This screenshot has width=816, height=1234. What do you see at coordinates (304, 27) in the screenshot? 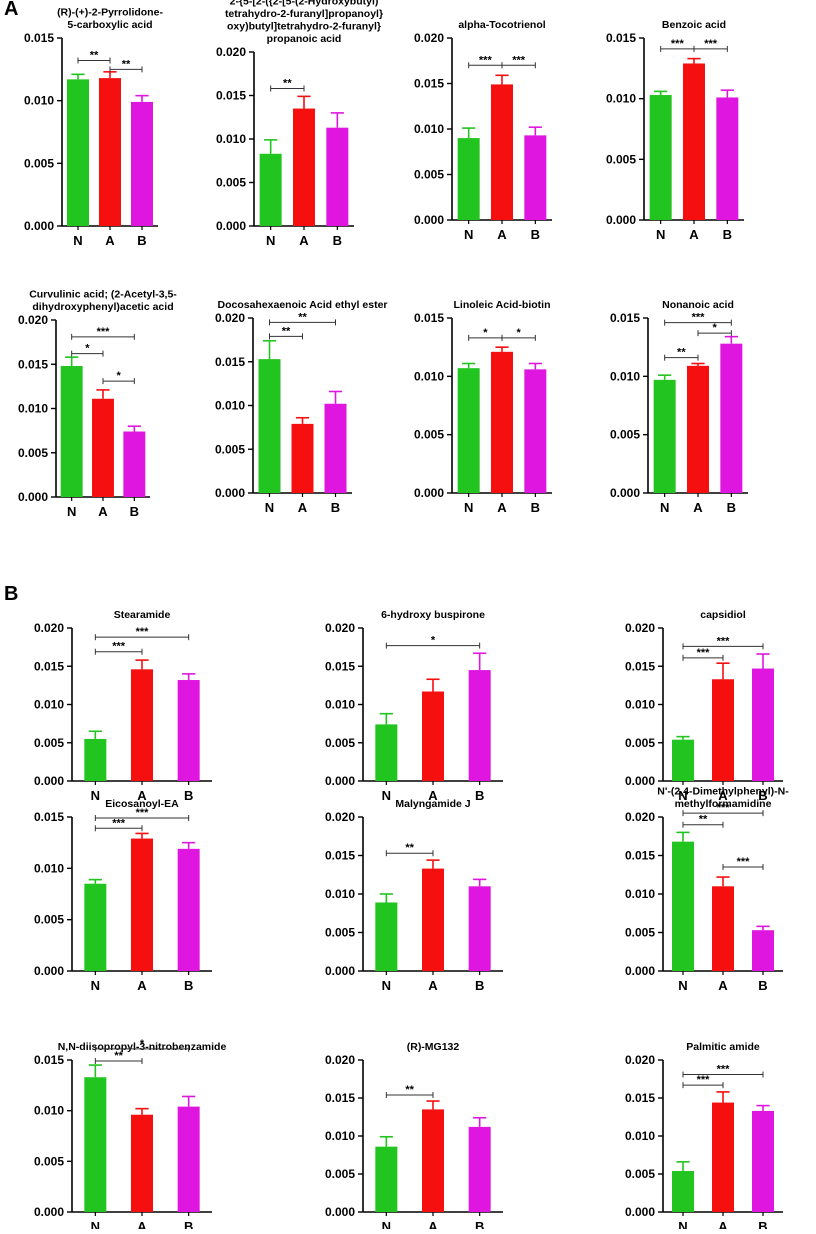
I see `chart-title: oxy)butyl]tetrahydro-2-furanyl}` at bounding box center [304, 27].